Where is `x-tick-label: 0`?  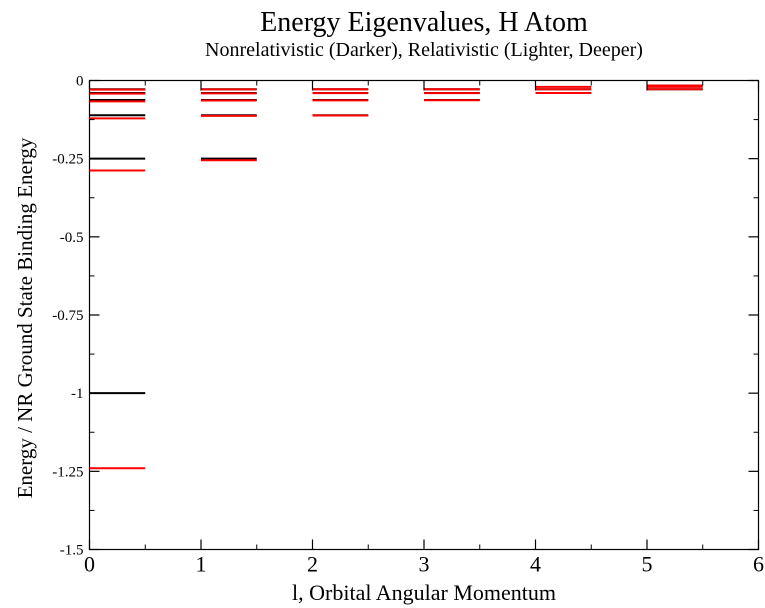
x-tick-label: 0 is located at coordinates (89, 564).